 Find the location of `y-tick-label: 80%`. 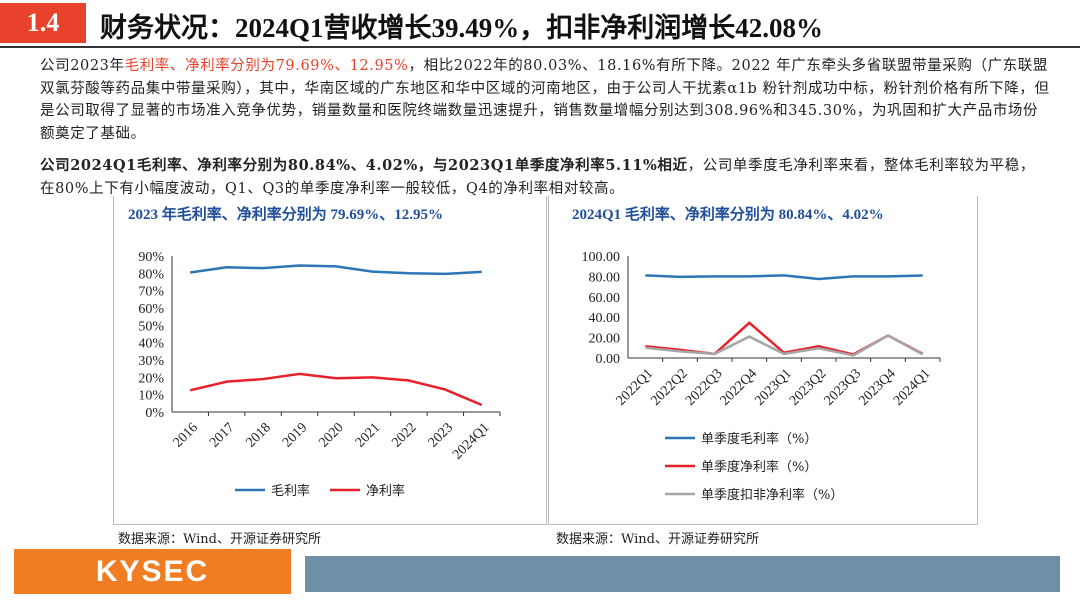

y-tick-label: 80% is located at coordinates (151, 274).